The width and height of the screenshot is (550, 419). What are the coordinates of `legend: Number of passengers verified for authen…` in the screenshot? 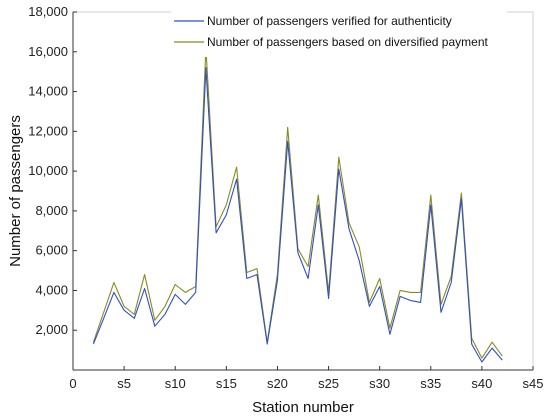 It's located at (339, 34).